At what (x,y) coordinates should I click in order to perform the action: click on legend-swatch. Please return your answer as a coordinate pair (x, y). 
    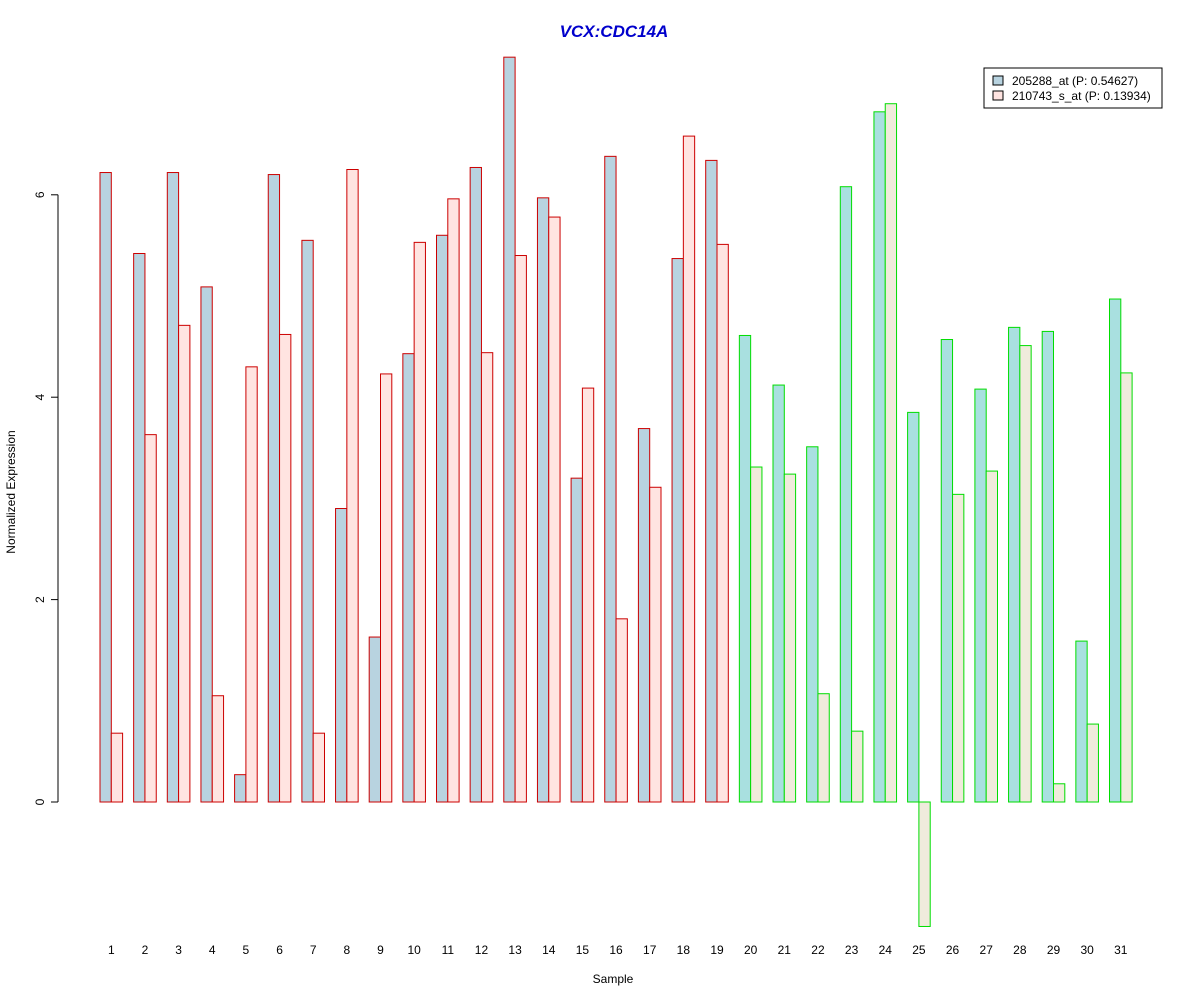
    Looking at the image, I should click on (998, 80).